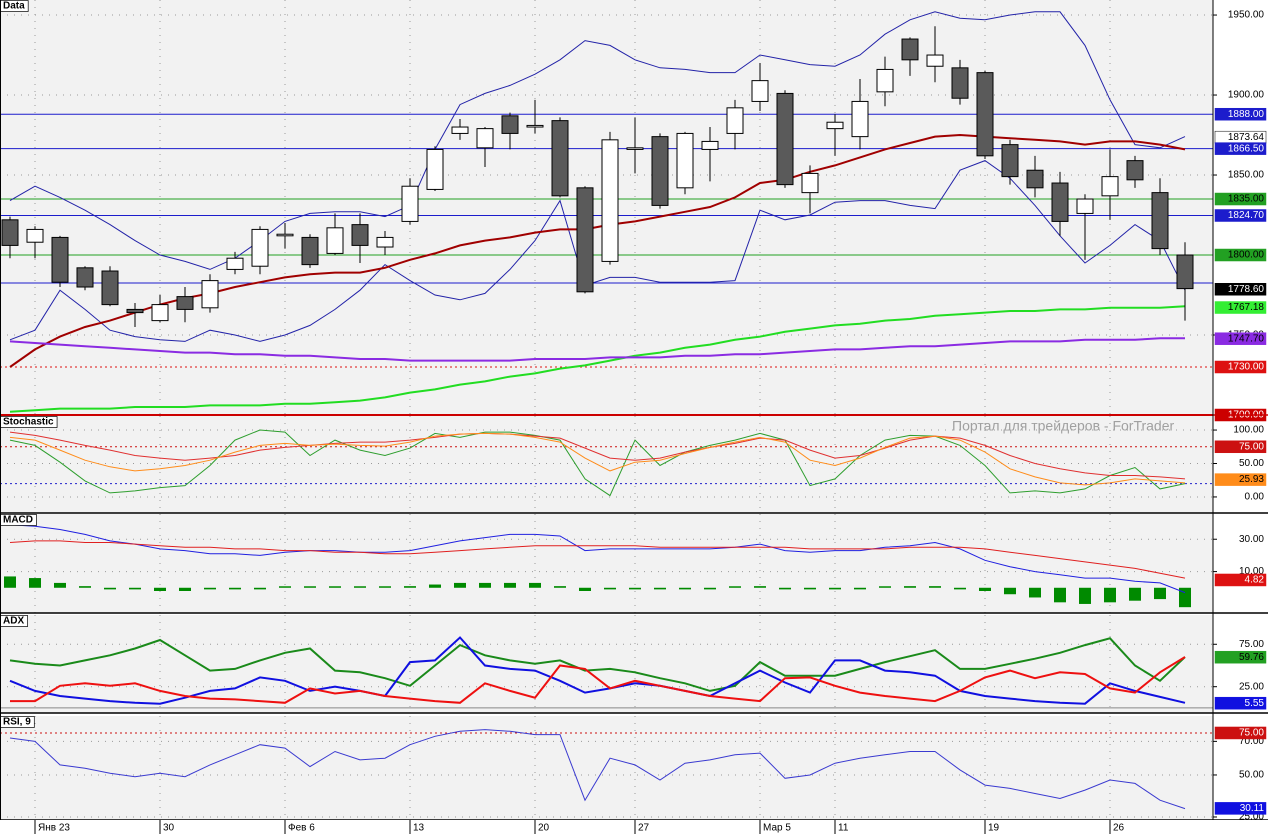  Describe the element at coordinates (1248, 430) in the screenshot. I see `y-tick-label: 100.00` at that location.